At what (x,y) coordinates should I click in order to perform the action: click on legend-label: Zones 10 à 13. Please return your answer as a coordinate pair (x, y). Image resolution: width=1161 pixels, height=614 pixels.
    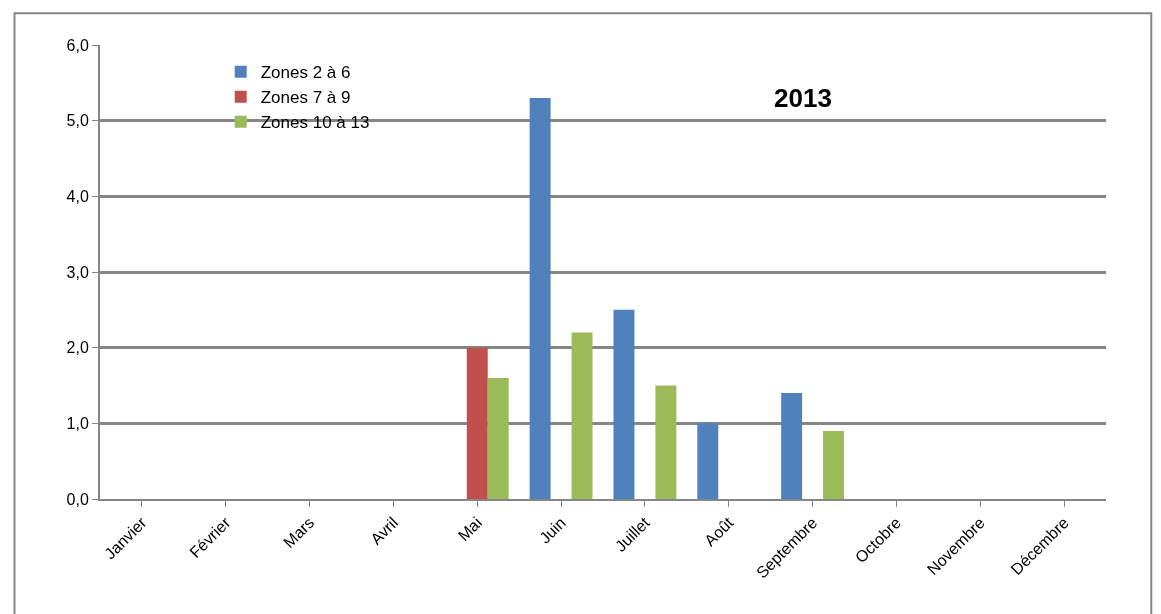
    Looking at the image, I should click on (315, 123).